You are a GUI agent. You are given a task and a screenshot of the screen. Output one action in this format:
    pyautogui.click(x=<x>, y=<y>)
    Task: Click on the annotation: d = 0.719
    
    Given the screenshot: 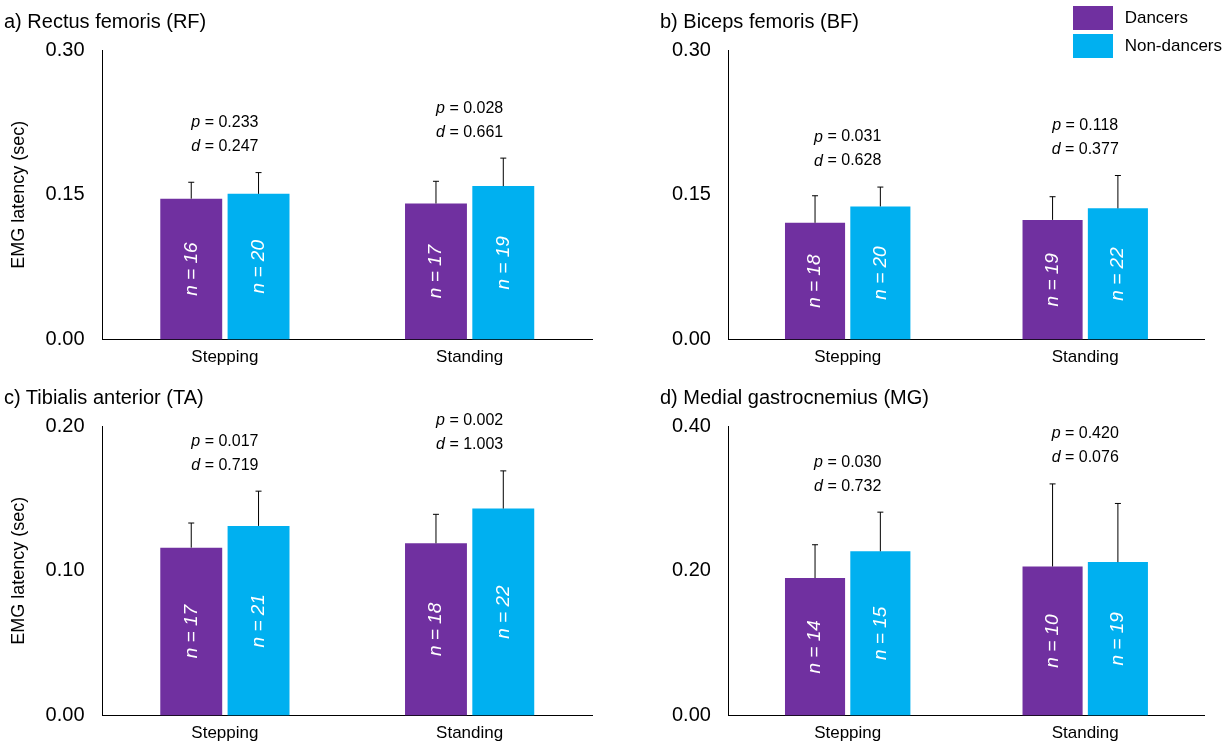 What is the action you would take?
    pyautogui.click(x=225, y=464)
    